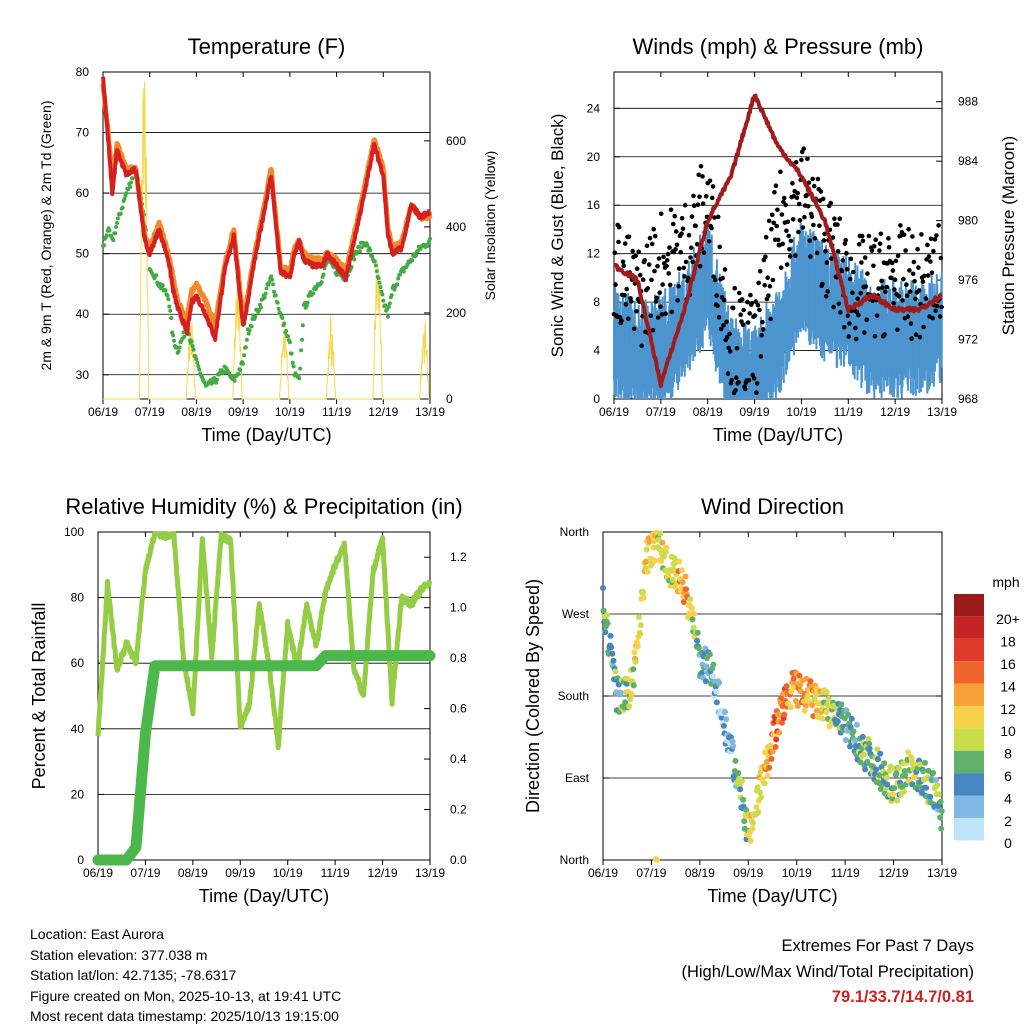 The width and height of the screenshot is (1024, 1027). Describe the element at coordinates (594, 205) in the screenshot. I see `y-tick-label: 16` at that location.